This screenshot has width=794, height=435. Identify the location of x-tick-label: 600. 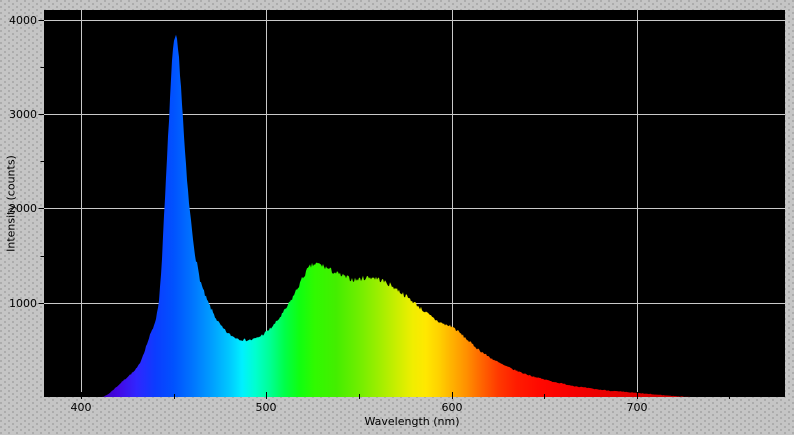
(452, 407).